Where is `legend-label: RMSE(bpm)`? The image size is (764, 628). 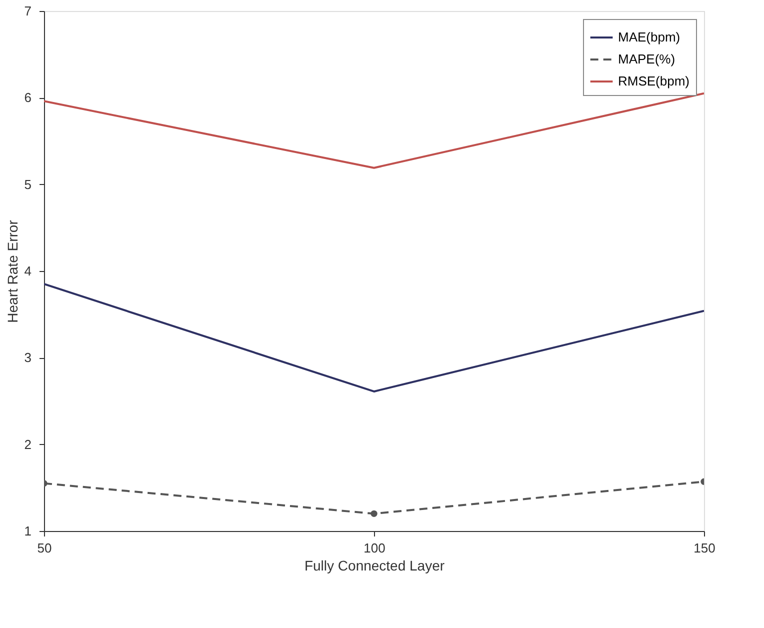 legend-label: RMSE(bpm) is located at coordinates (654, 81).